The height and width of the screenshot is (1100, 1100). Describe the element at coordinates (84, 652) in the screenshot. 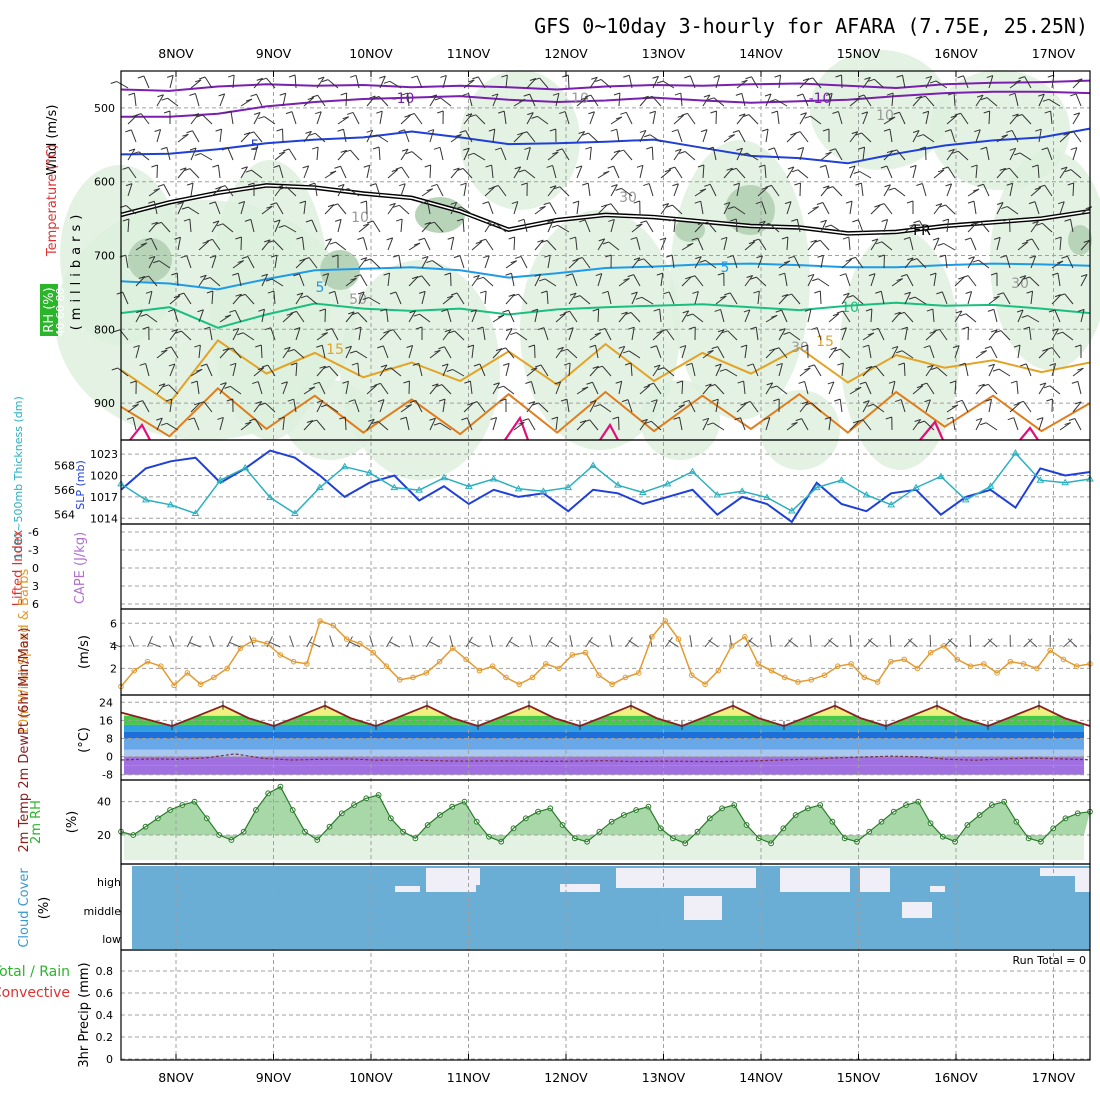

I see `wind10-unit-label: (m/s)` at that location.